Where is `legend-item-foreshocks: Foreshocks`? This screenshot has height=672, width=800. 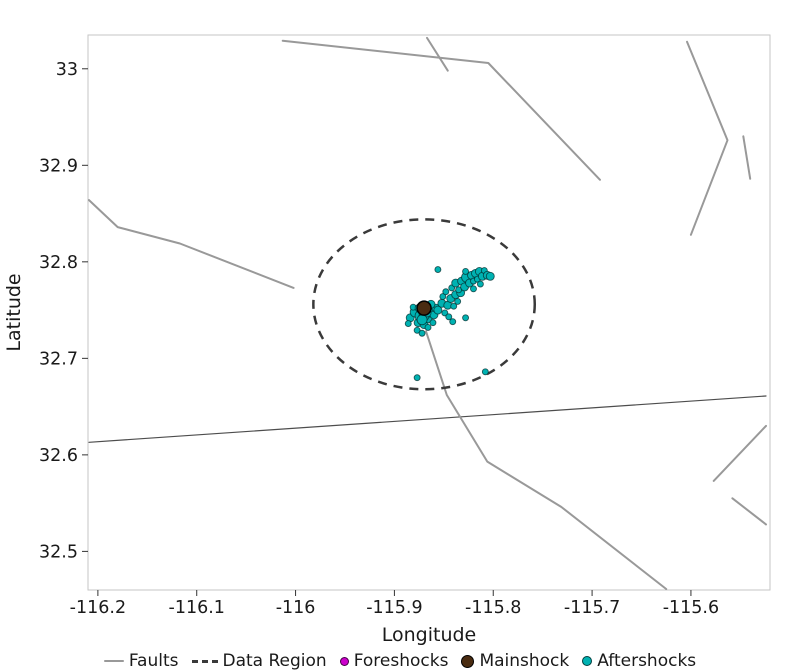 legend-item-foreshocks: Foreshocks is located at coordinates (394, 661).